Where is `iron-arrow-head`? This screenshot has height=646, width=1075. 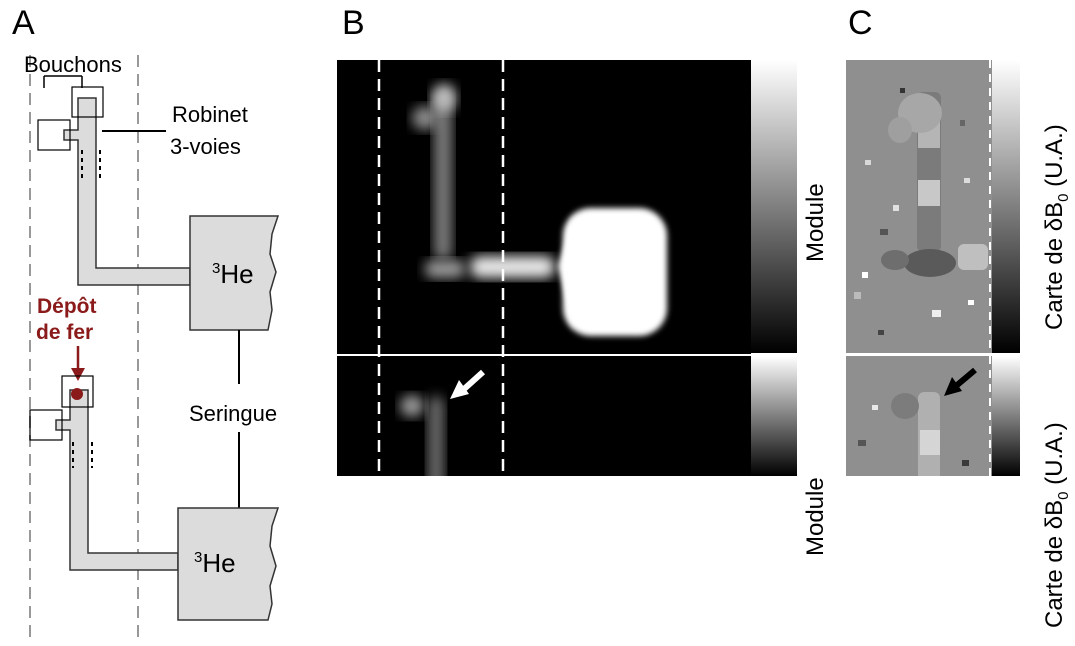 iron-arrow-head is located at coordinates (78, 374).